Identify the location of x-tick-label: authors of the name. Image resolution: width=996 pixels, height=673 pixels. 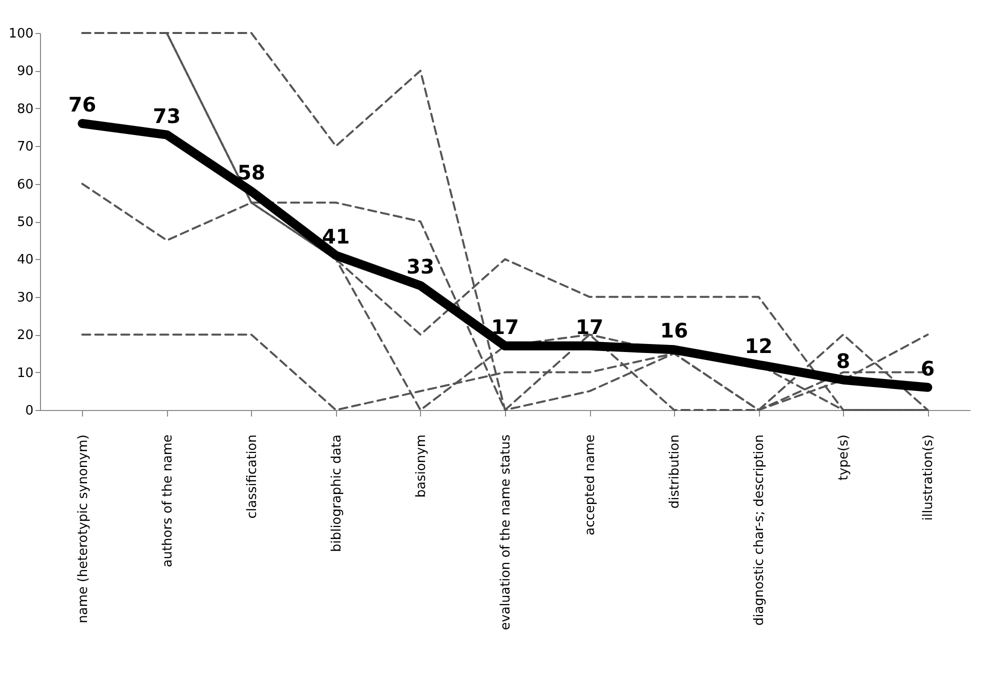
(168, 501).